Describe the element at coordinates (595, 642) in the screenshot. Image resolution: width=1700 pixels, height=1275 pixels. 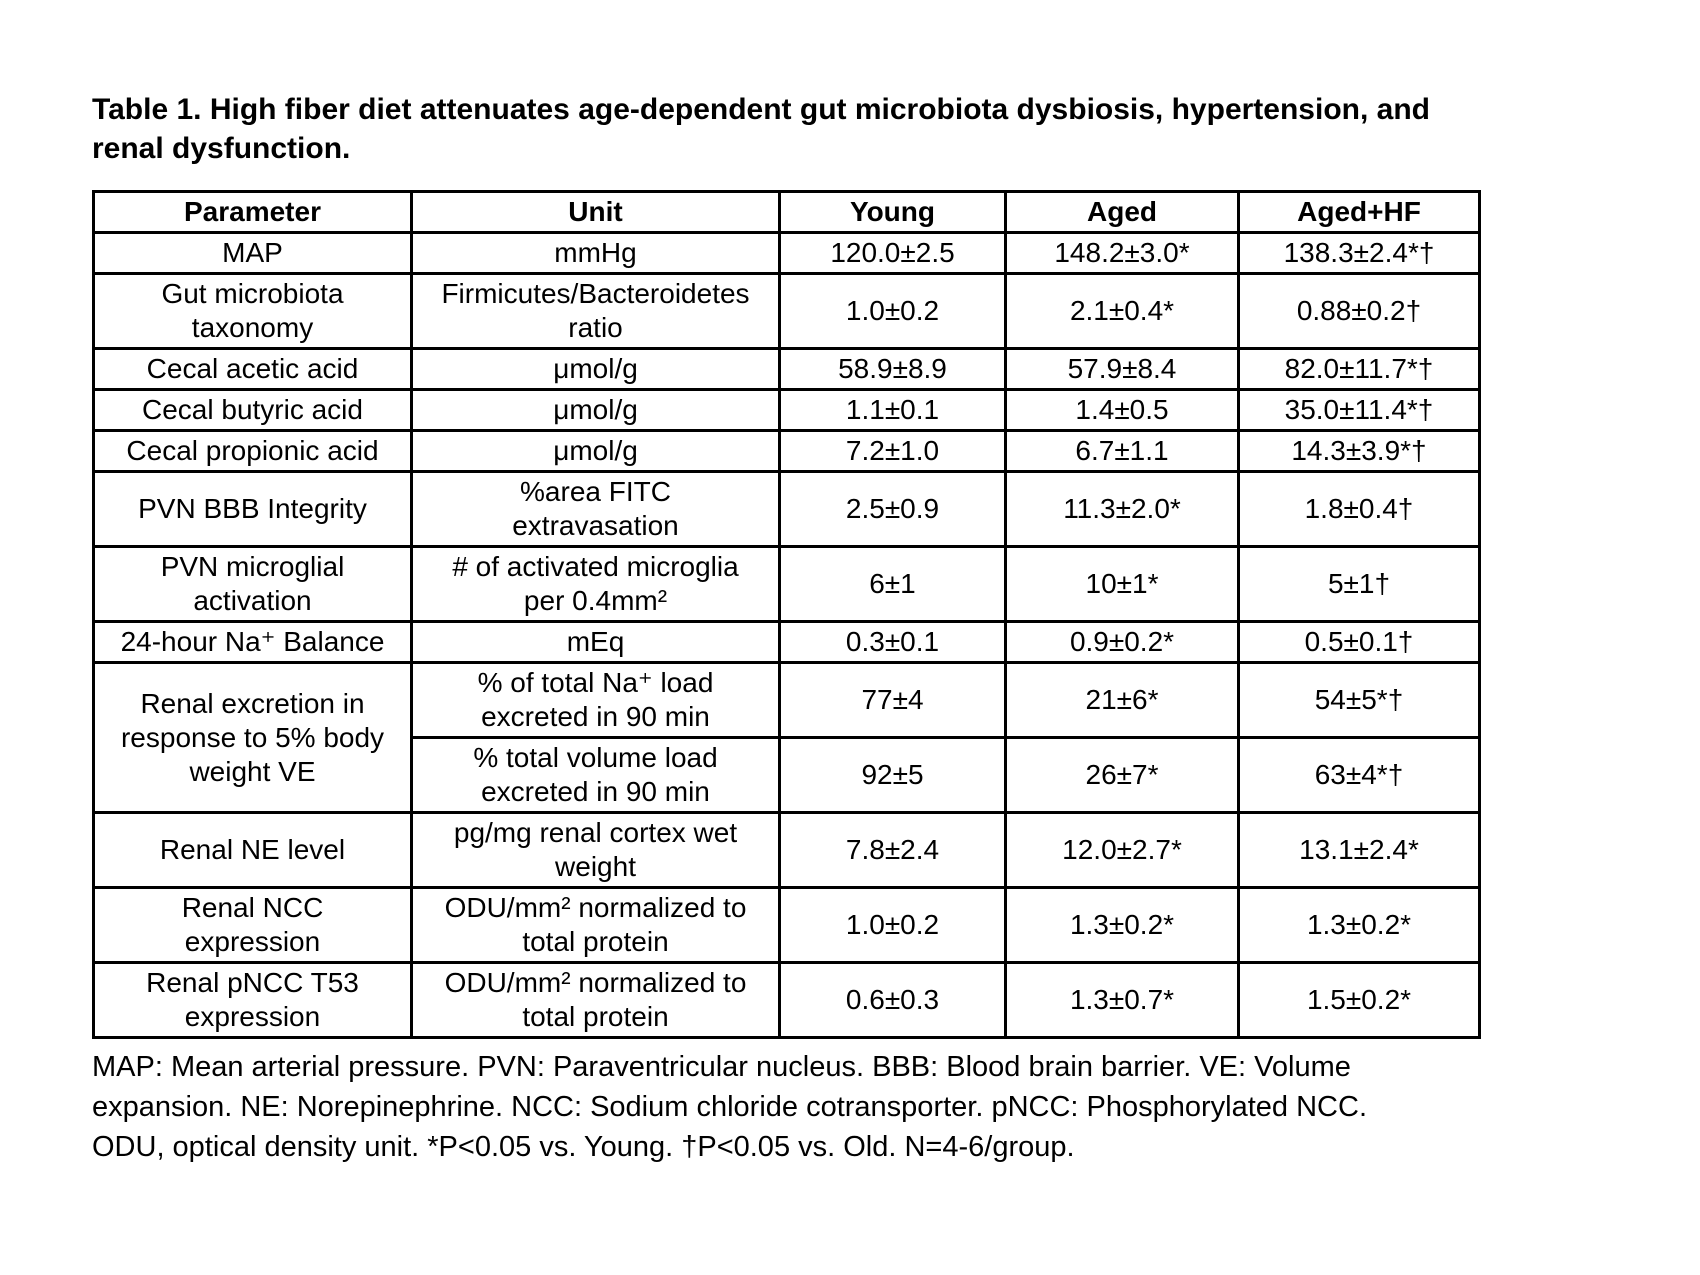
I see `unit-cell: mEq` at that location.